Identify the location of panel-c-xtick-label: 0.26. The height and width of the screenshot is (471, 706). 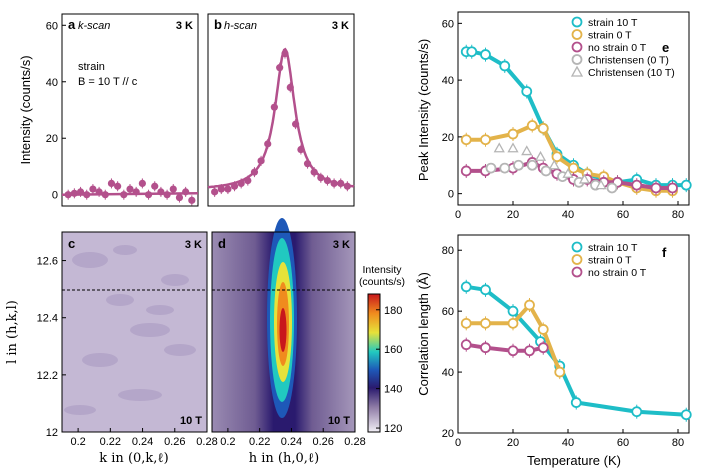
(174, 442).